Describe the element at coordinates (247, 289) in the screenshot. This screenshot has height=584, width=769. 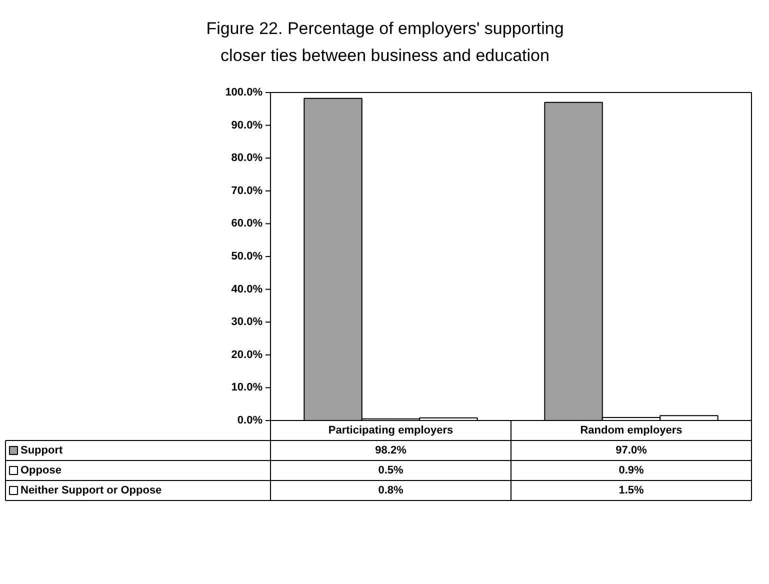
I see `y-tick-label: 40.0%` at that location.